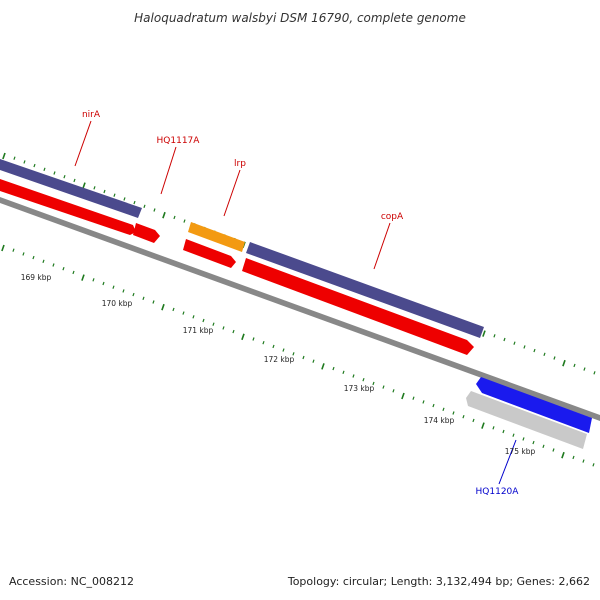  What do you see at coordinates (382, 246) in the screenshot?
I see `label-line-copA` at bounding box center [382, 246].